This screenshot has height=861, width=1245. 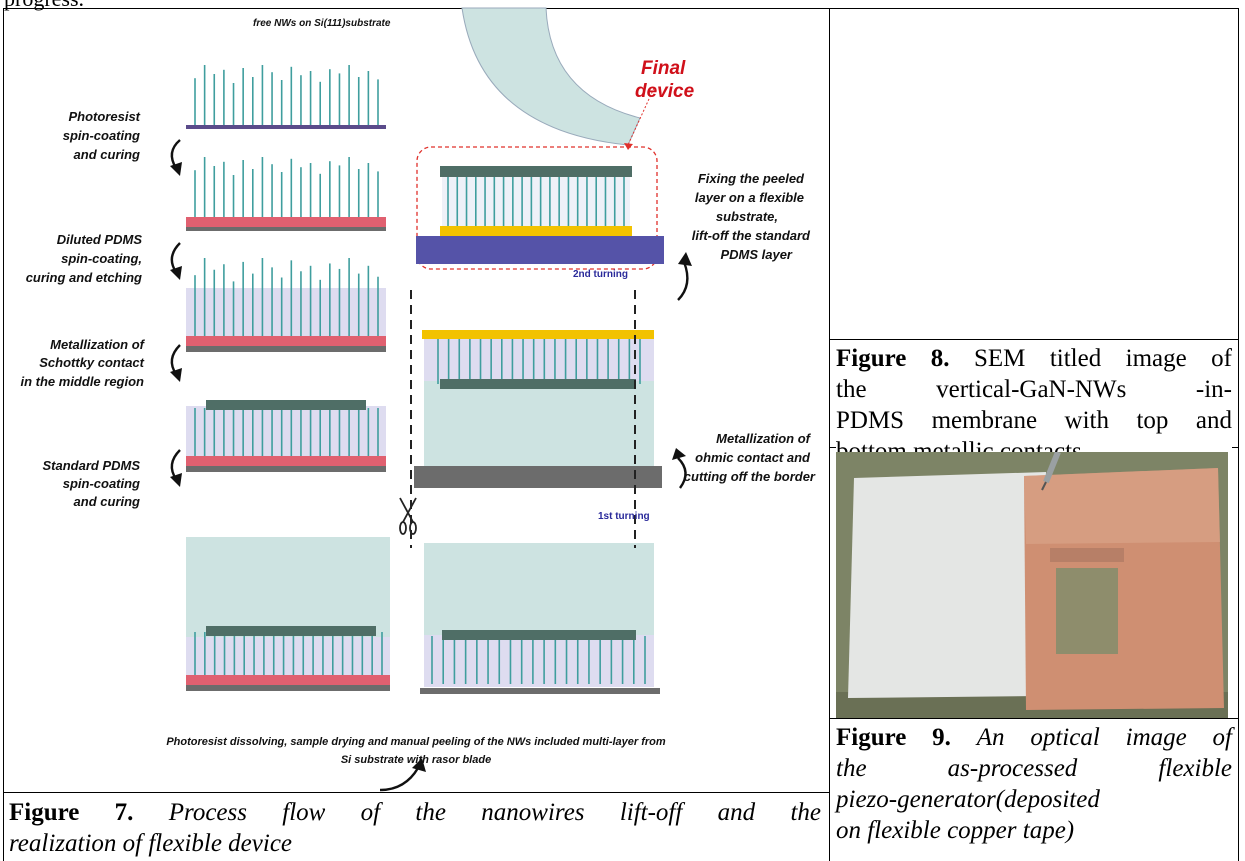 What do you see at coordinates (829, 434) in the screenshot?
I see `table-column-divider` at bounding box center [829, 434].